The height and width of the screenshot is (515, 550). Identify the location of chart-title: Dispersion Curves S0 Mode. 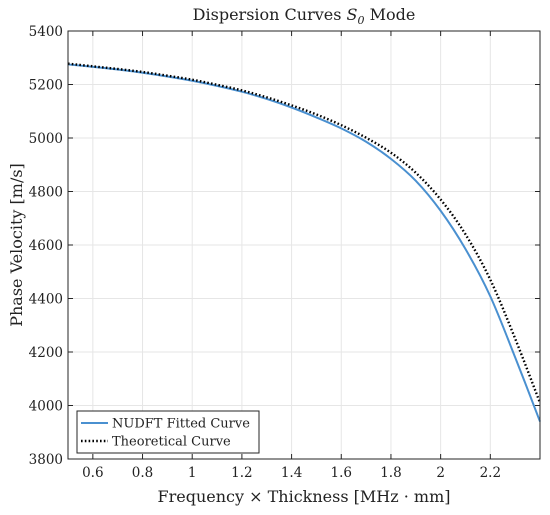
(304, 16).